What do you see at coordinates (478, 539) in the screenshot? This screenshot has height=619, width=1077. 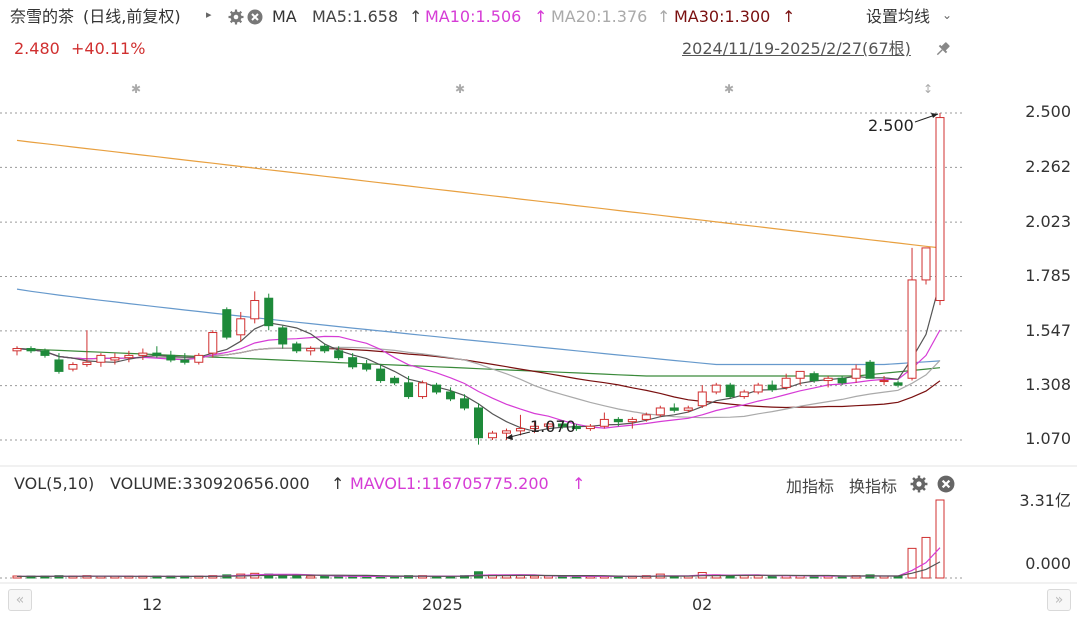 I see `volume-bars` at bounding box center [478, 539].